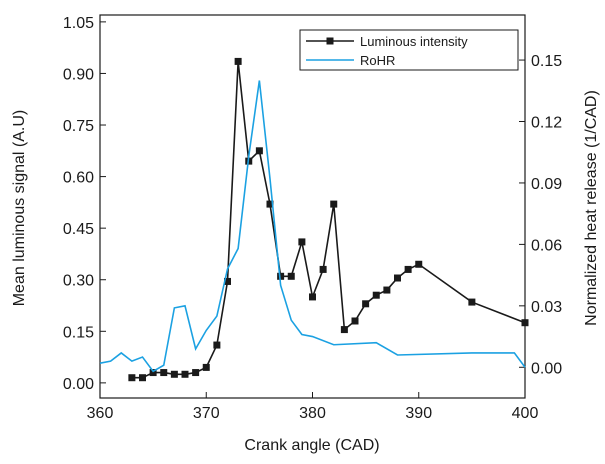  Describe the element at coordinates (414, 41) in the screenshot. I see `legend-label: Luminous intensity` at that location.